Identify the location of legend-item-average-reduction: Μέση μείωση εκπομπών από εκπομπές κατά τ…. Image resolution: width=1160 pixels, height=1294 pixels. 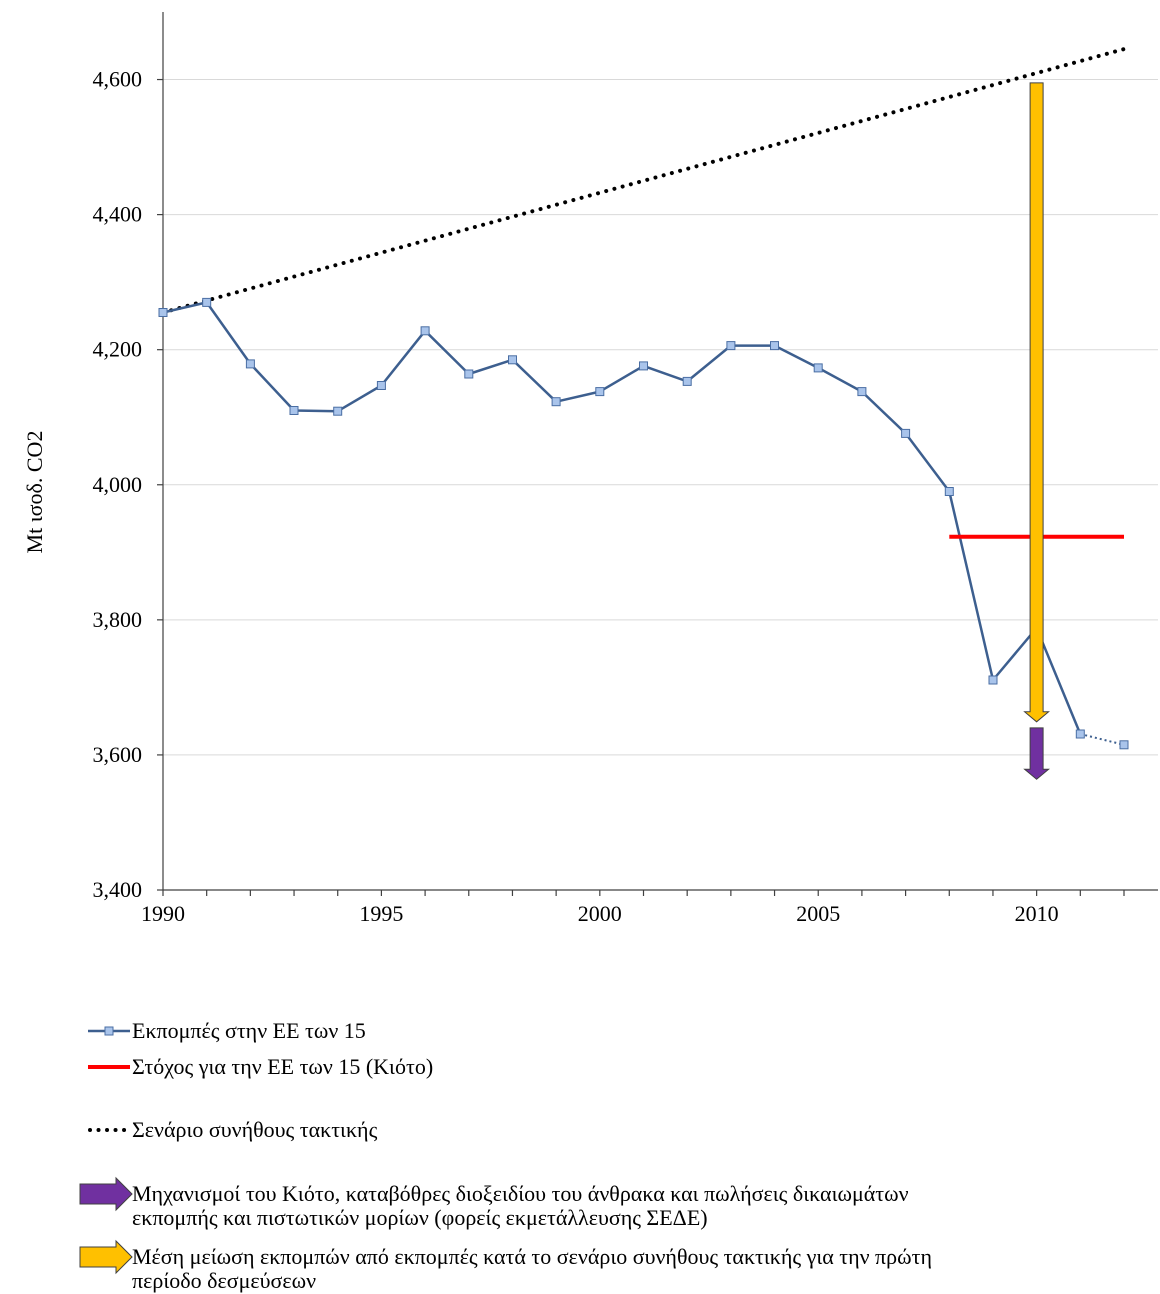
(580, 1266).